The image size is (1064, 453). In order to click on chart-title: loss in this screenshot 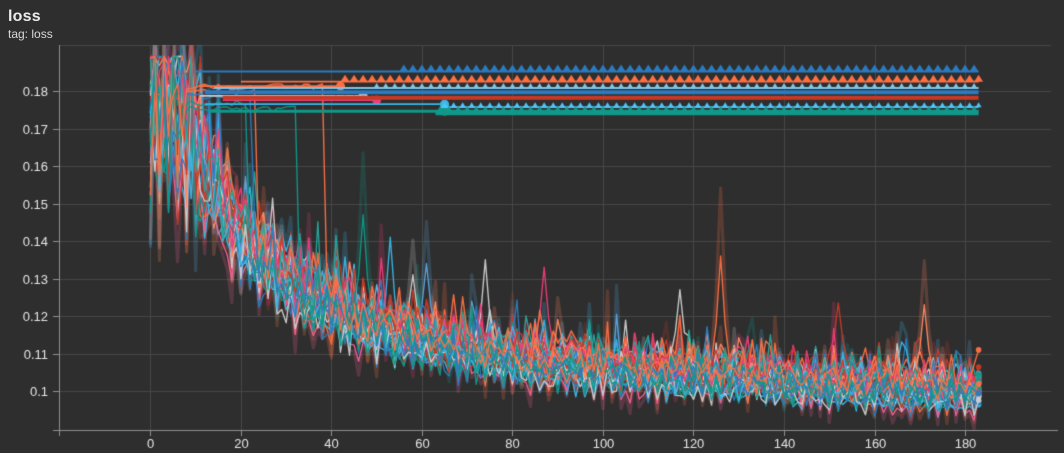, I will do `click(24, 16)`.